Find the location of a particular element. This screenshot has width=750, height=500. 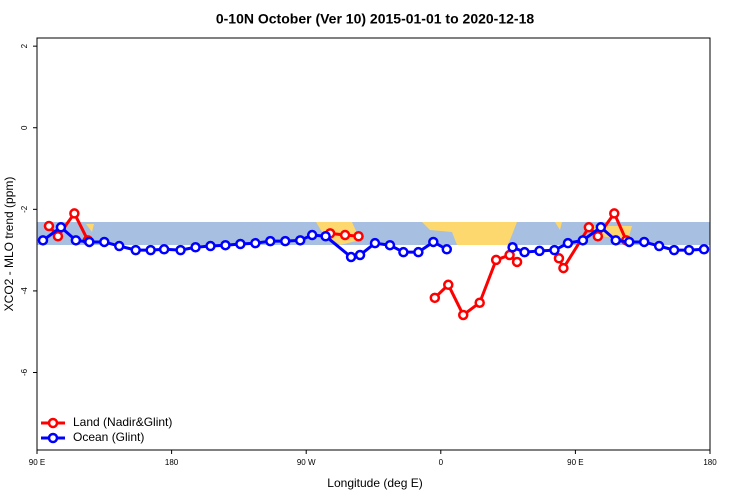

y-tick-label: -4 is located at coordinates (24, 291).